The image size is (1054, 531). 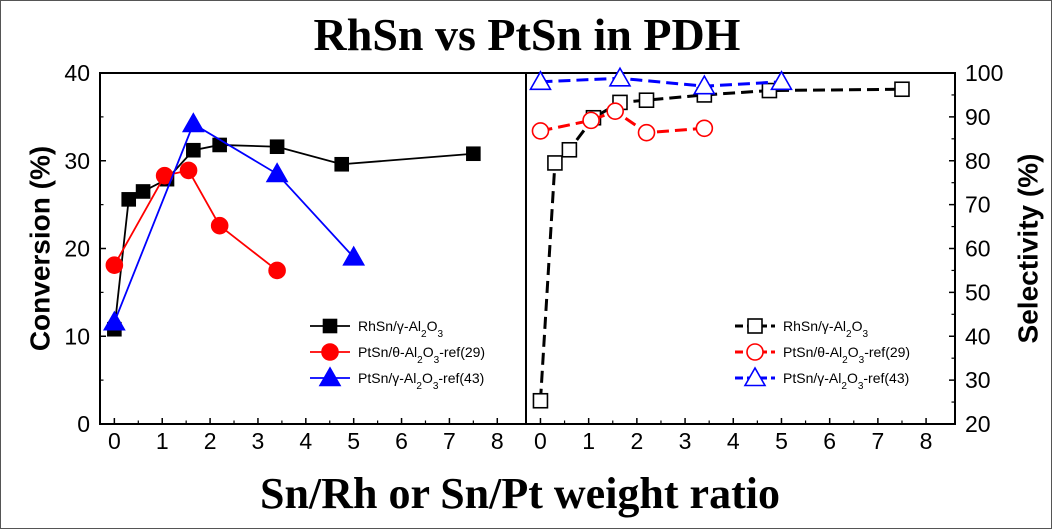 I want to click on x-tick-label-left: 3, so click(x=258, y=441).